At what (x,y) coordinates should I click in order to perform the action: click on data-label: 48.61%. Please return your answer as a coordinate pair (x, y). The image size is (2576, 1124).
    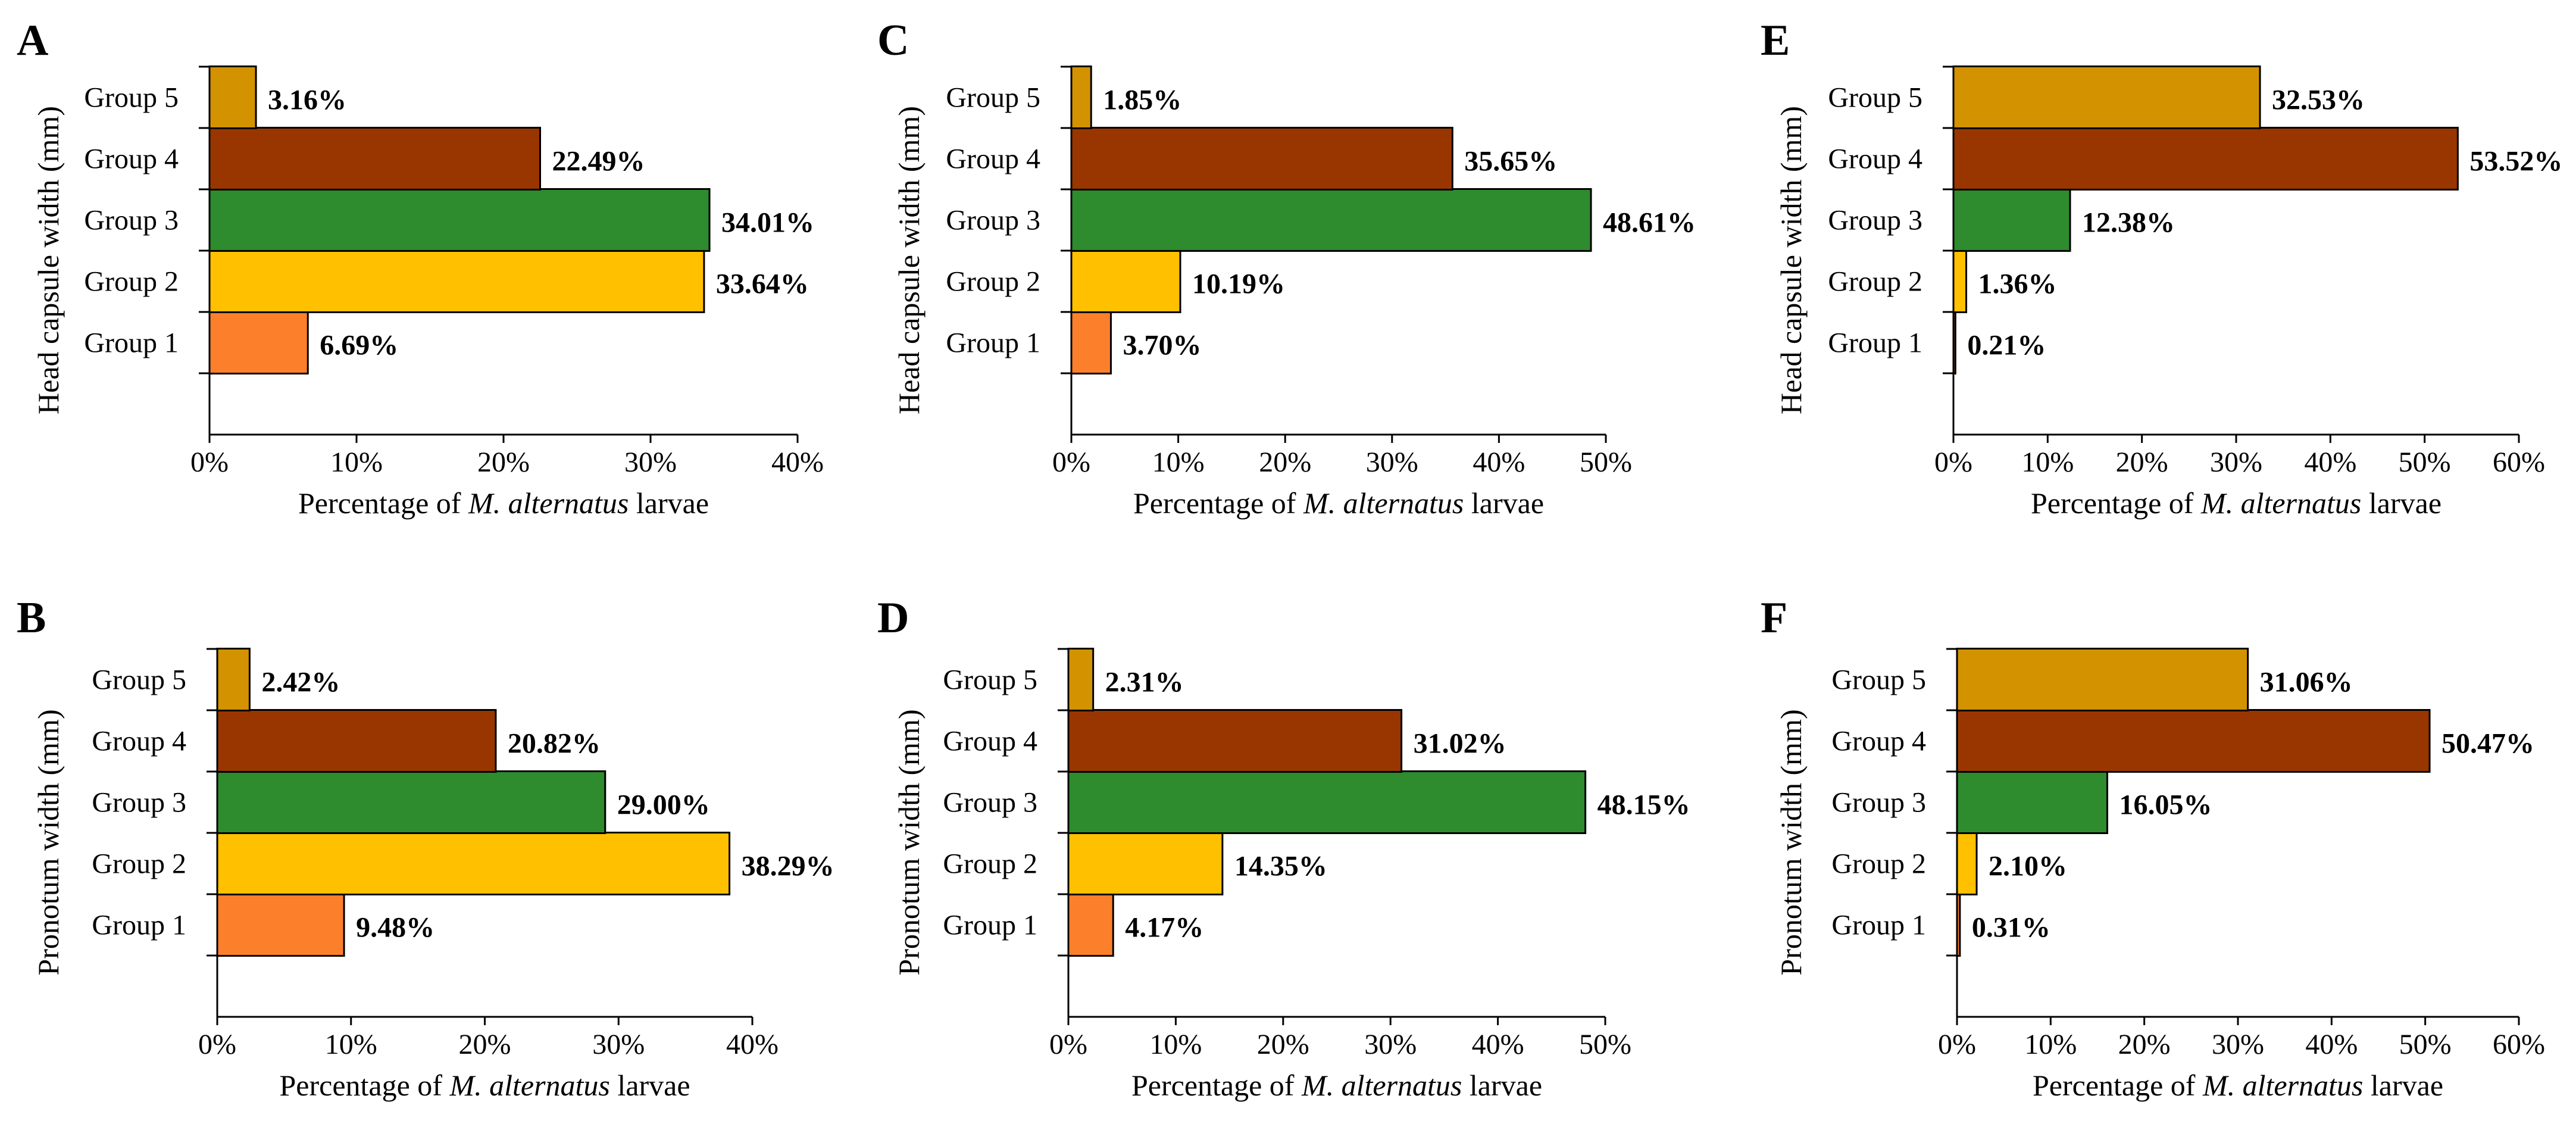
    Looking at the image, I should click on (1649, 223).